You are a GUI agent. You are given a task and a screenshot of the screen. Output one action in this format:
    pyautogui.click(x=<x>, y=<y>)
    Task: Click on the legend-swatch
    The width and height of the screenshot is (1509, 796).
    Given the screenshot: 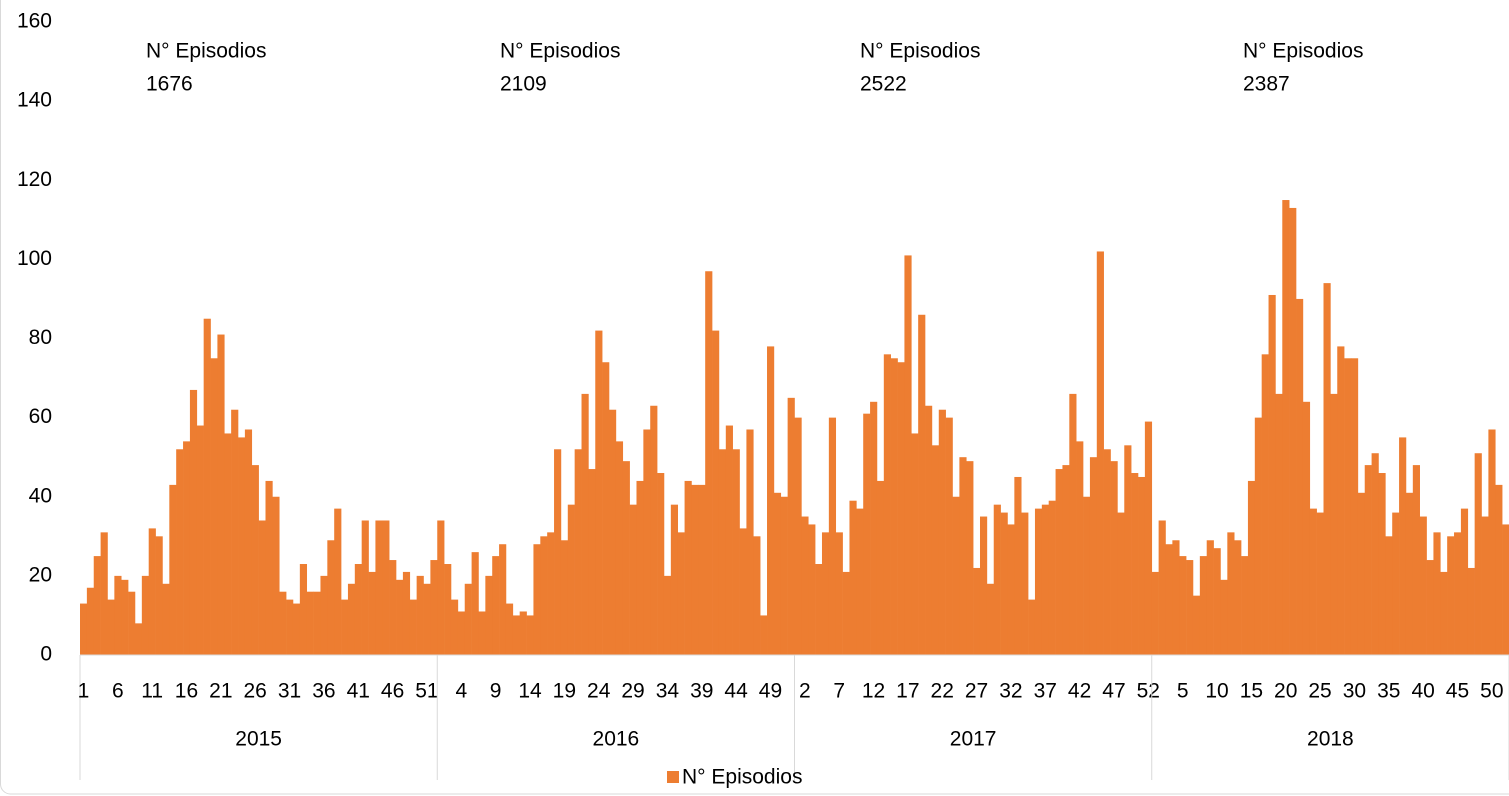 What is the action you would take?
    pyautogui.click(x=673, y=777)
    